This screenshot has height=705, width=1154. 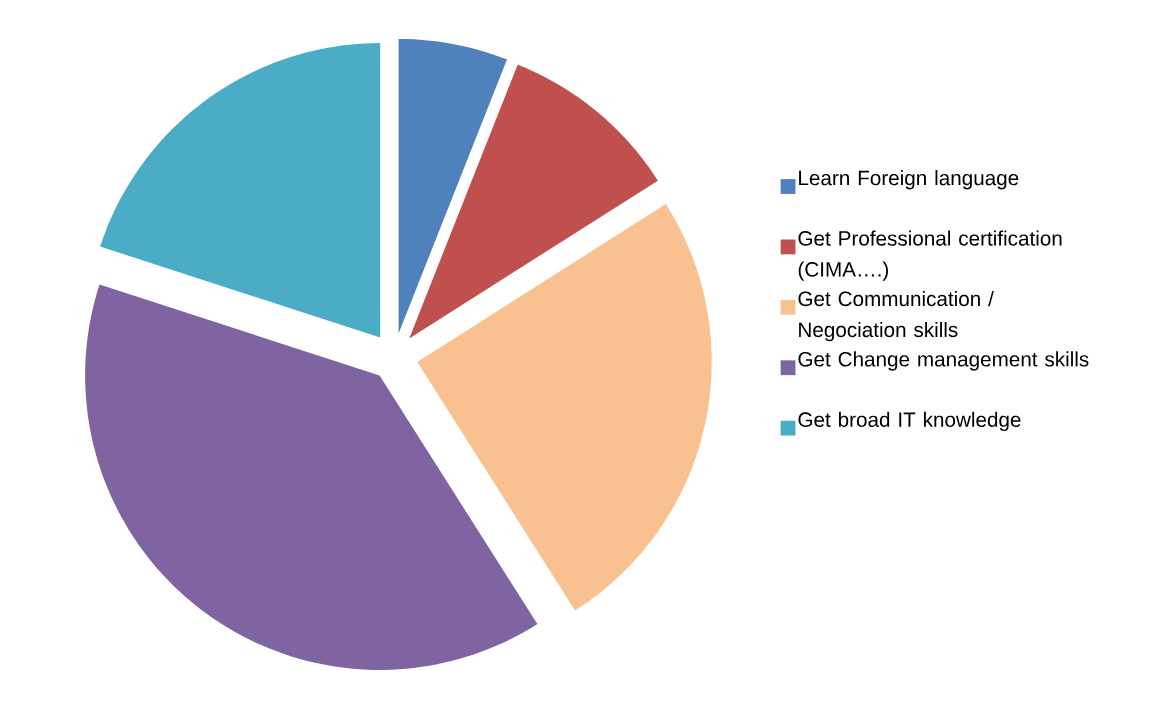 I want to click on legend-label: Get Professional certification (CIMA….), so click(x=930, y=256).